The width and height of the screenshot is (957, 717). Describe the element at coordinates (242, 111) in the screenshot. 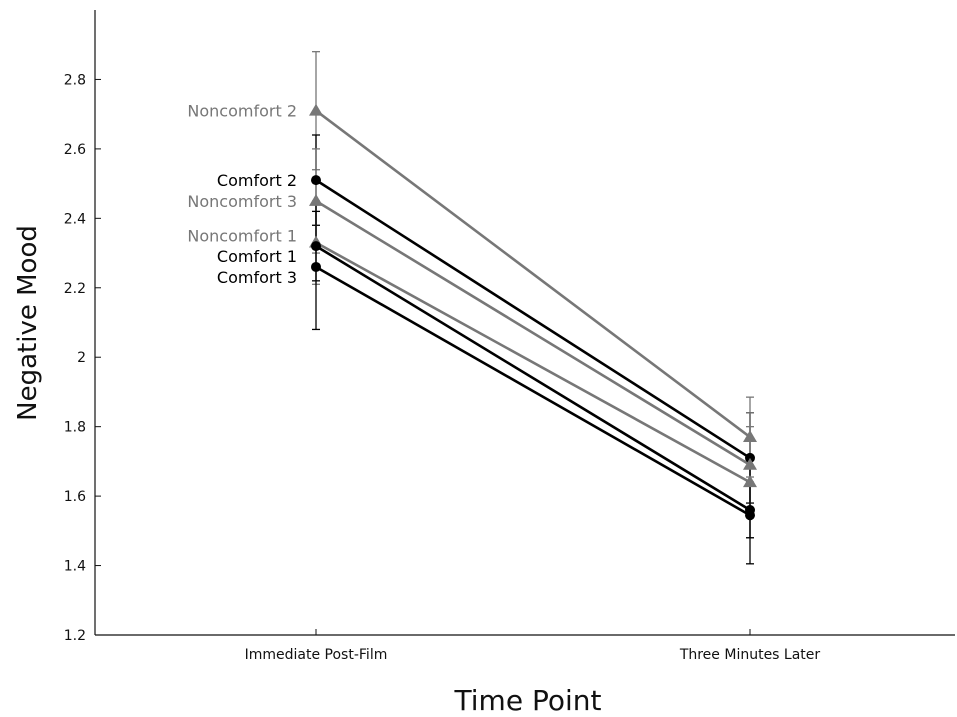

I see `series-label: Noncomfort 2` at that location.